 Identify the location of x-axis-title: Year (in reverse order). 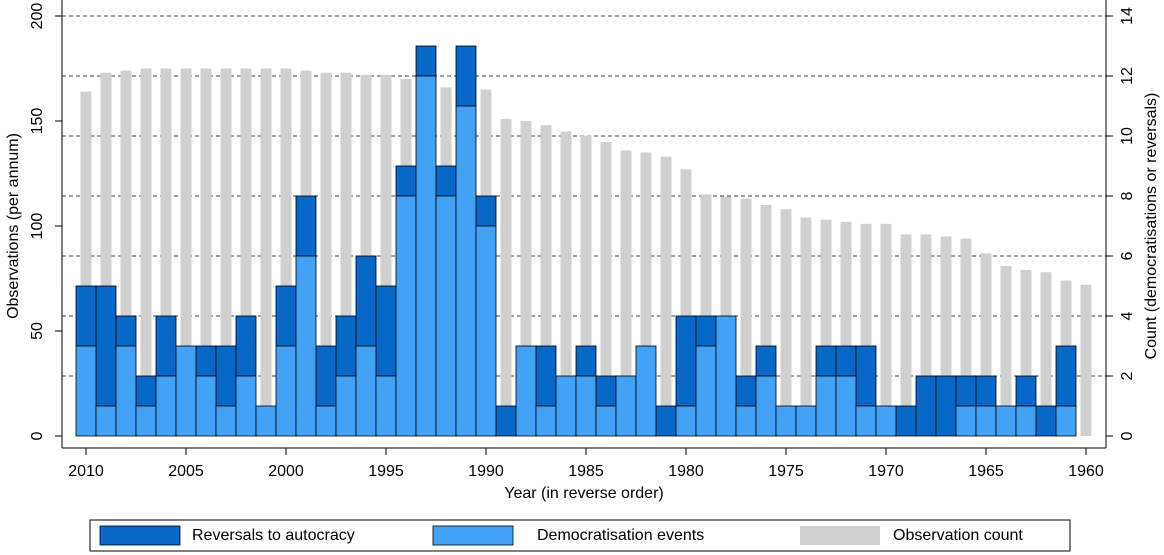
(583, 493).